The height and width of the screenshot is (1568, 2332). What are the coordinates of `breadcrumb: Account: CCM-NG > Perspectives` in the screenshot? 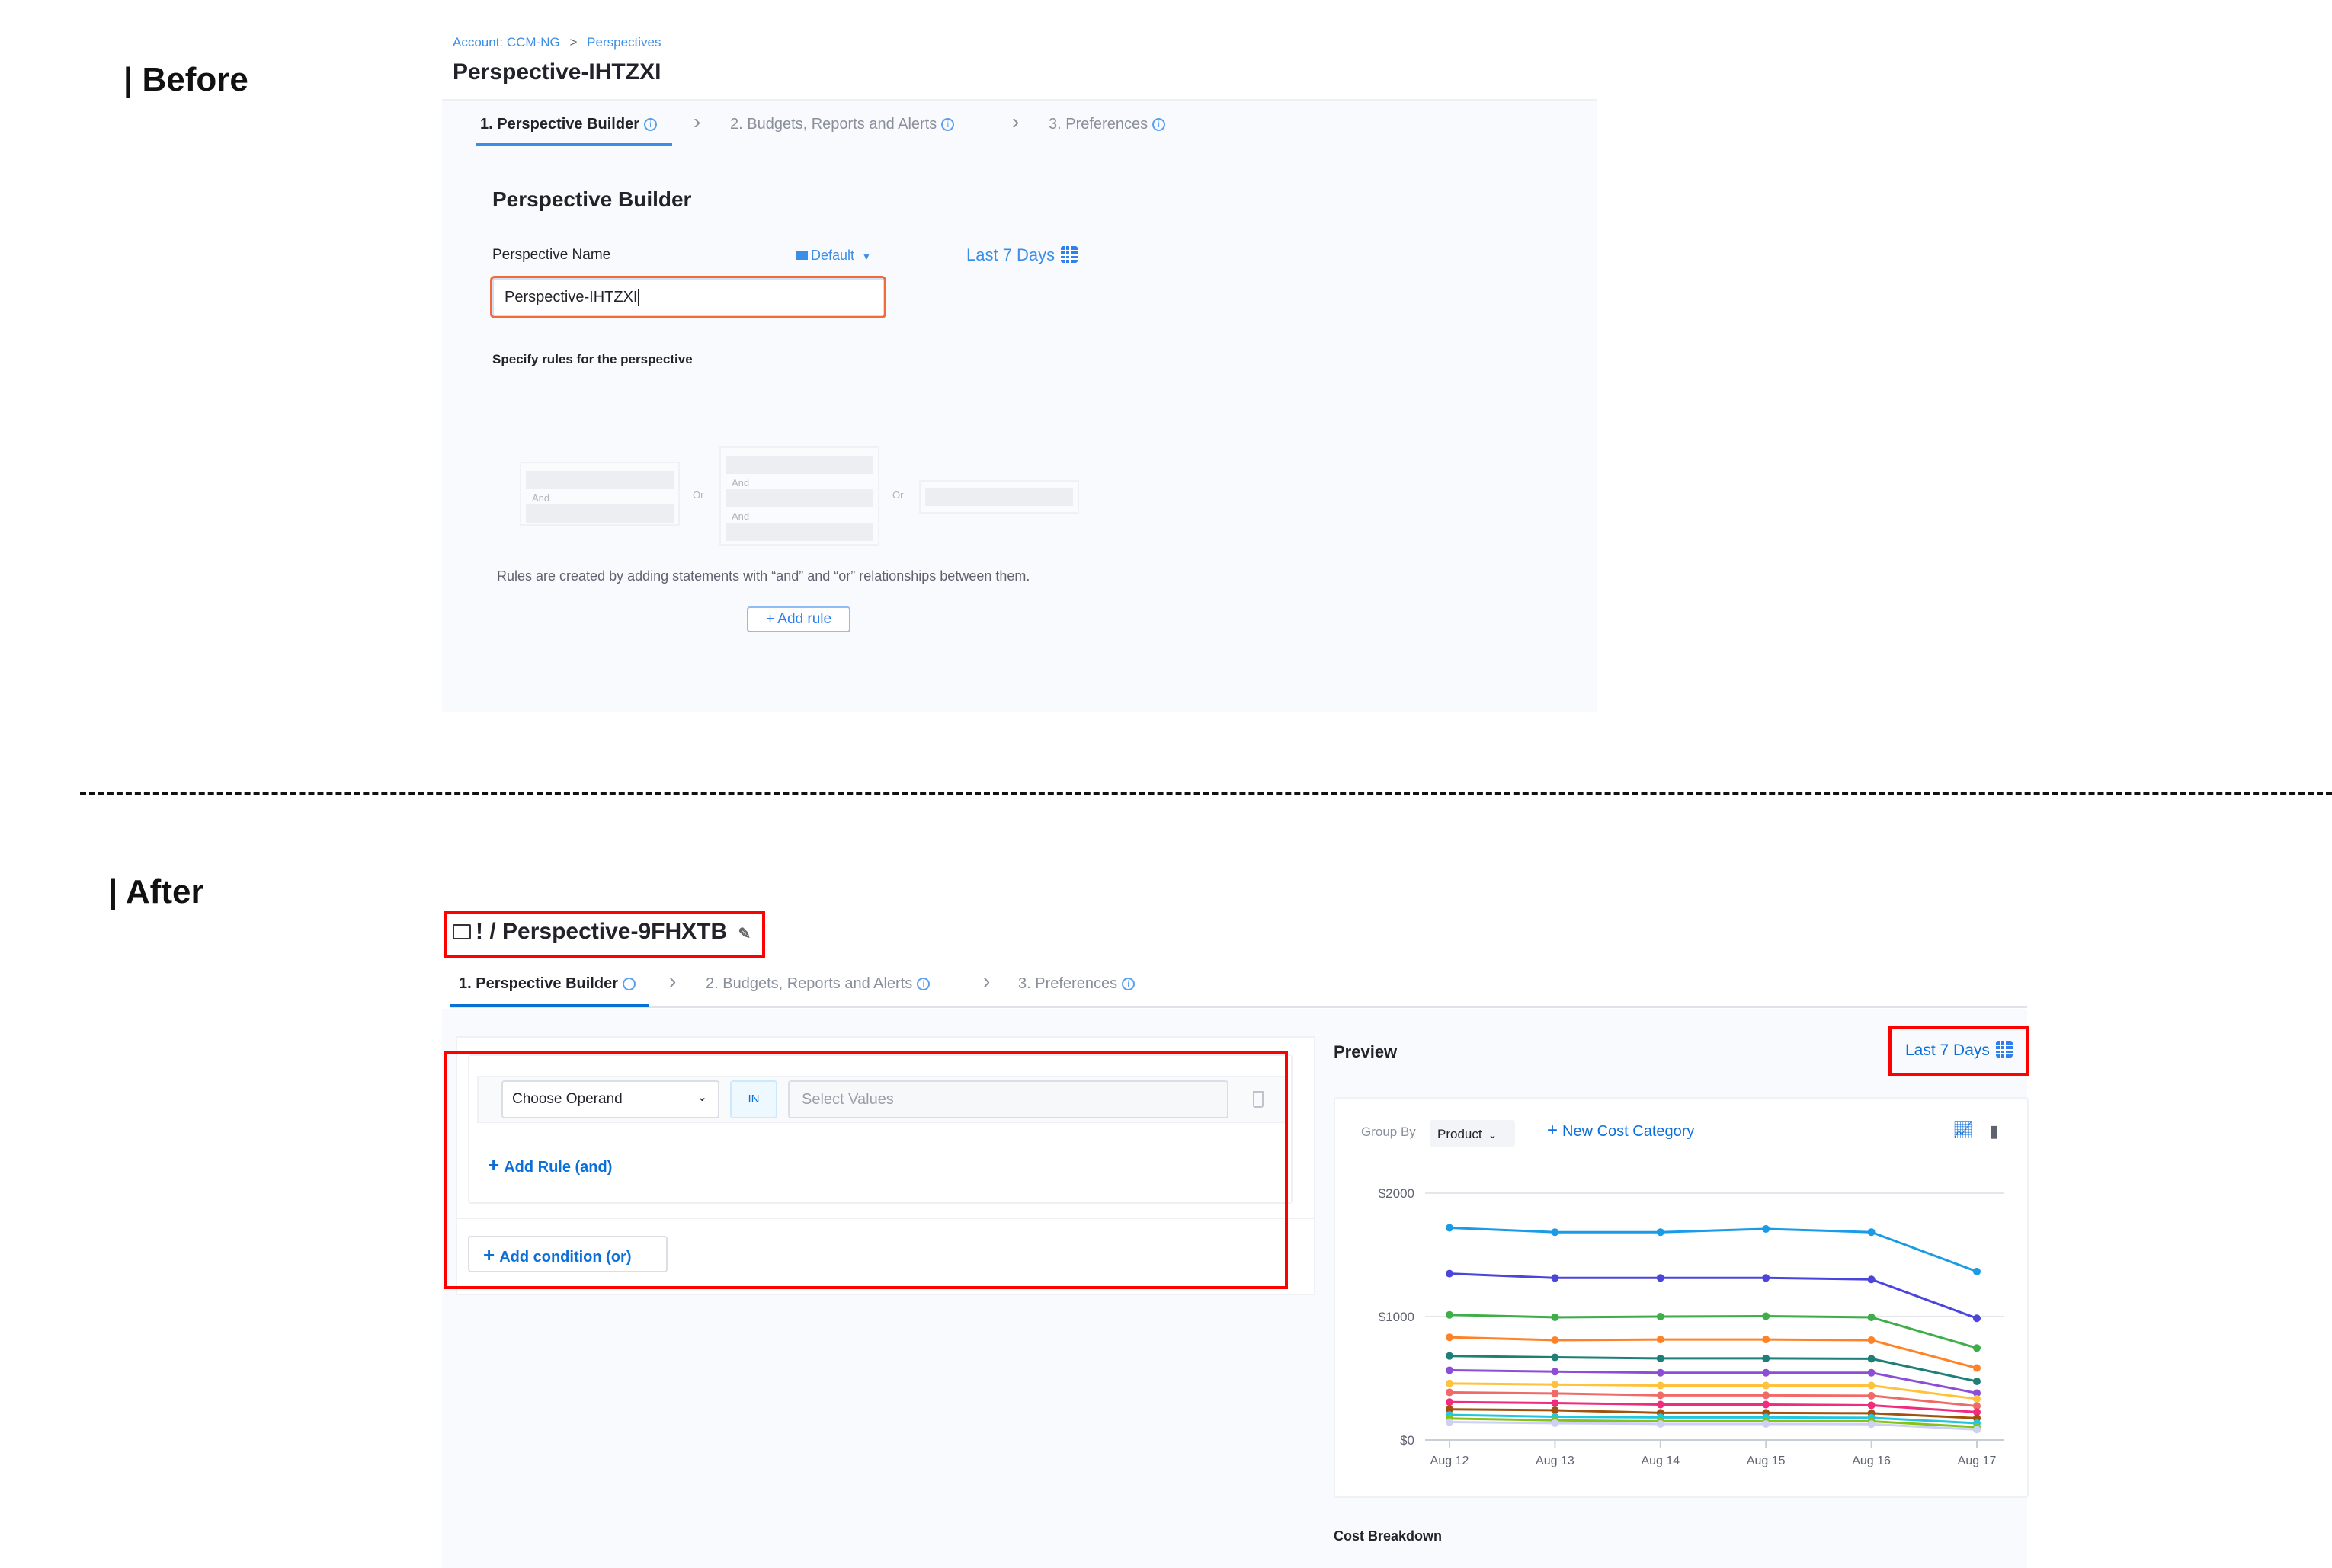 It's located at (557, 42).